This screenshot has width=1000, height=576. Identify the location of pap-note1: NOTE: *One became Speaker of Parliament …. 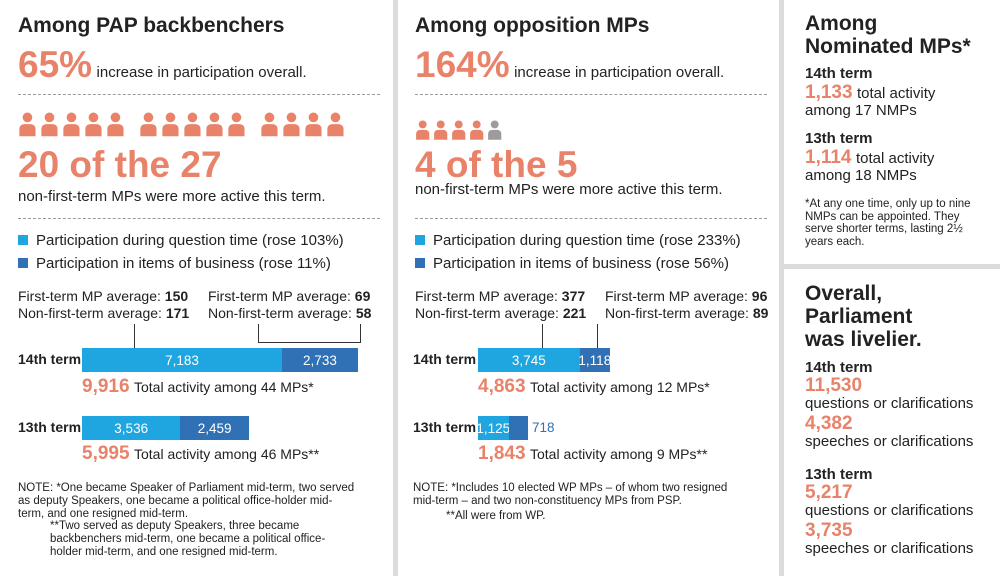
(186, 501).